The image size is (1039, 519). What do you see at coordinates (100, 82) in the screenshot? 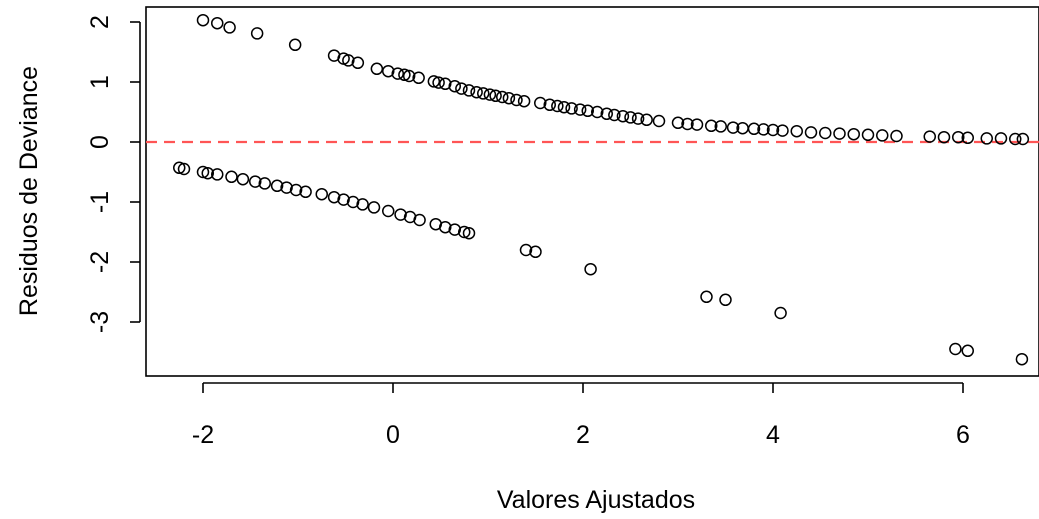
I see `y-tick-label: 1` at bounding box center [100, 82].